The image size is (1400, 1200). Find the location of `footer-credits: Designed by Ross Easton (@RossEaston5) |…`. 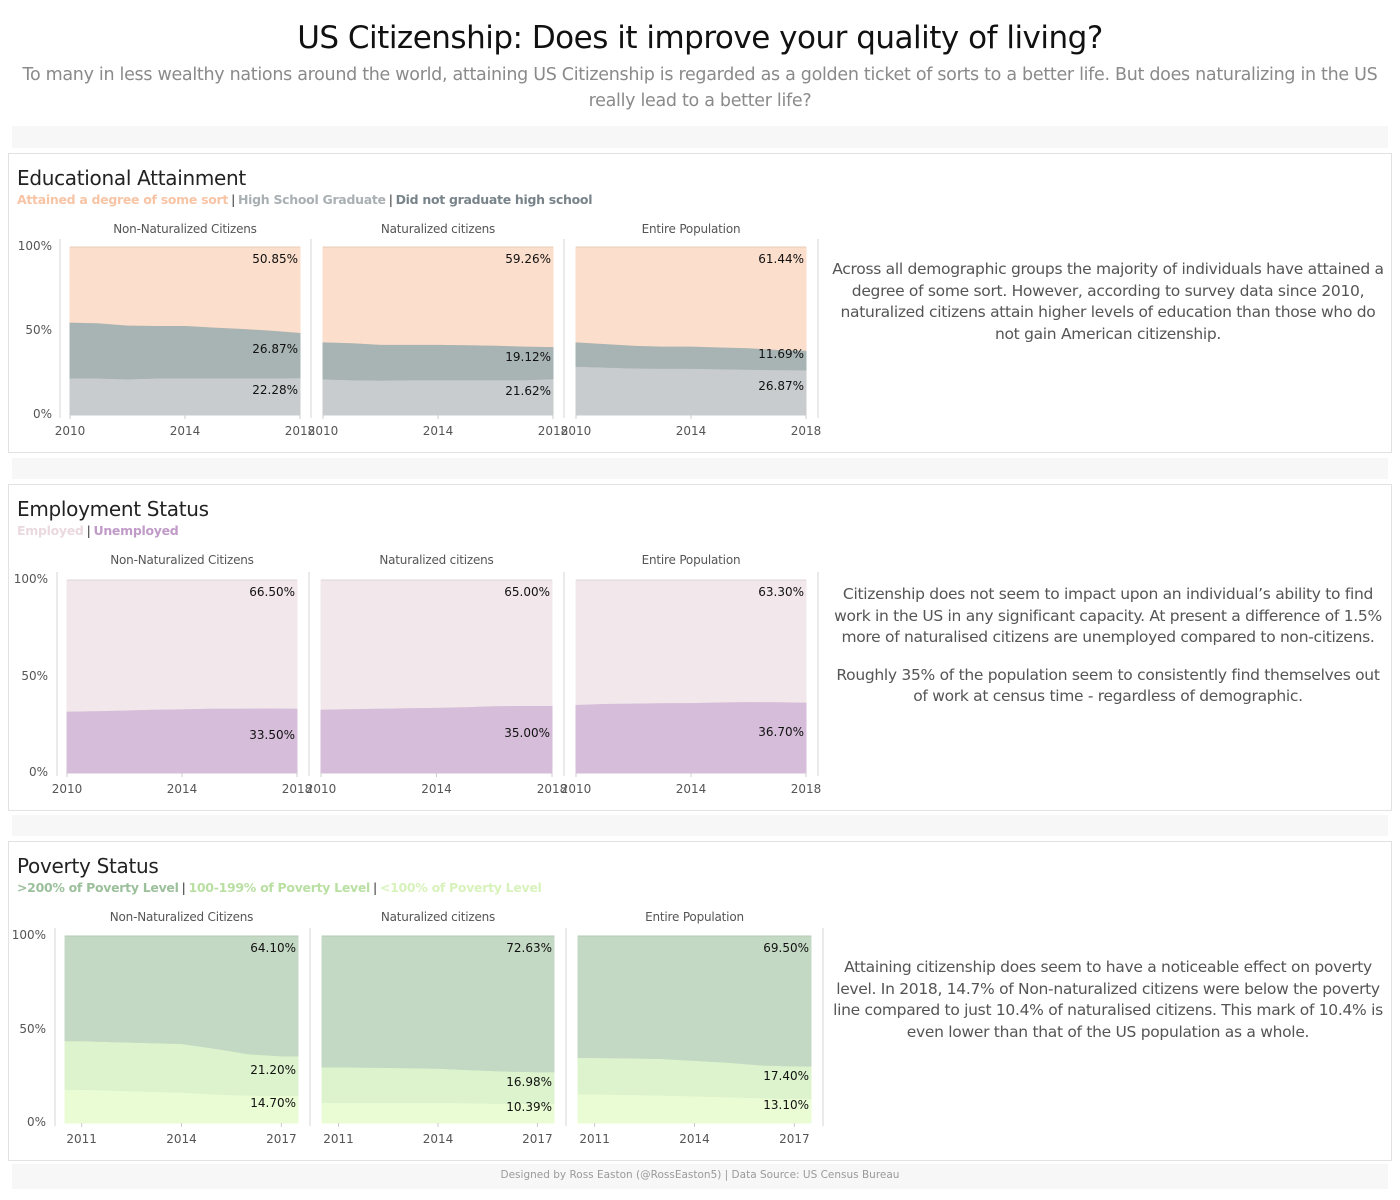

footer-credits: Designed by Ross Easton (@RossEaston5) |… is located at coordinates (700, 1175).